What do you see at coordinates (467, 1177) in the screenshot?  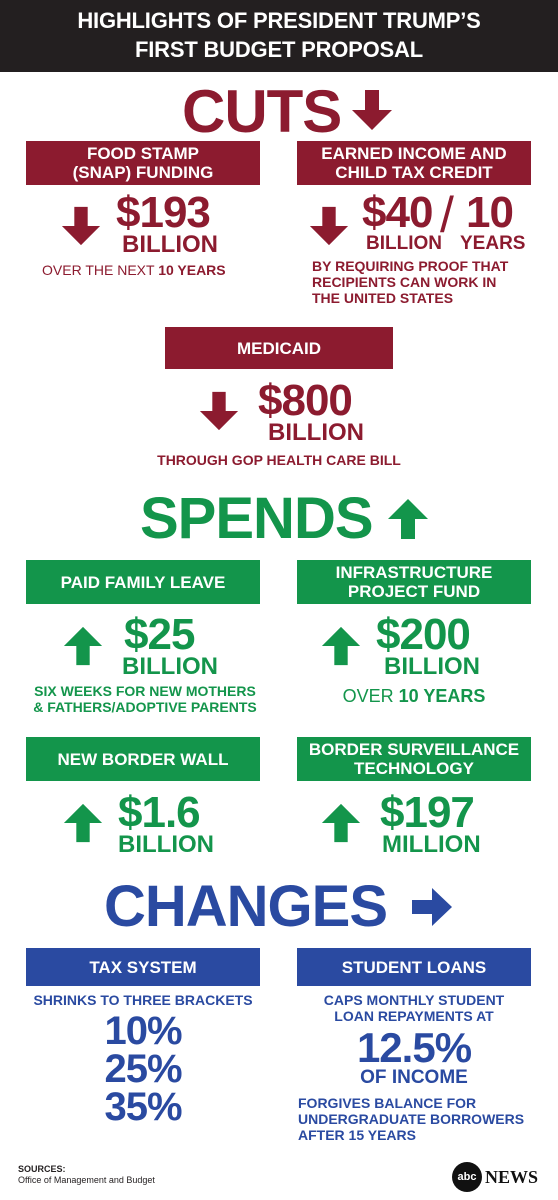 I see `abc-logo-mark: abc` at bounding box center [467, 1177].